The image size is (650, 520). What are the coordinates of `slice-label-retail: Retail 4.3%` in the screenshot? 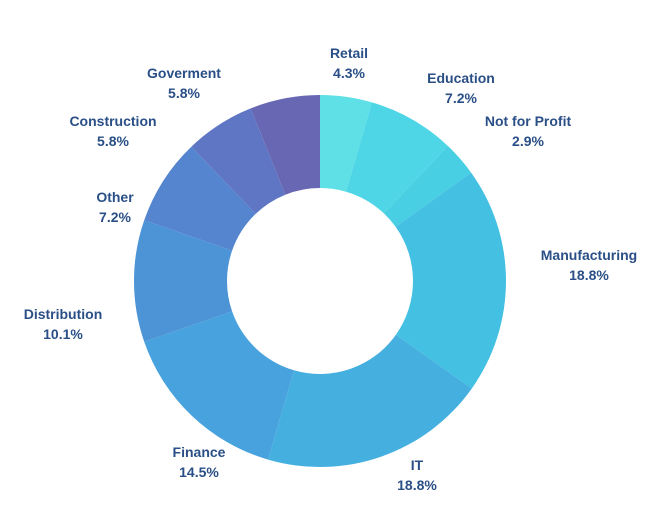 It's located at (349, 63).